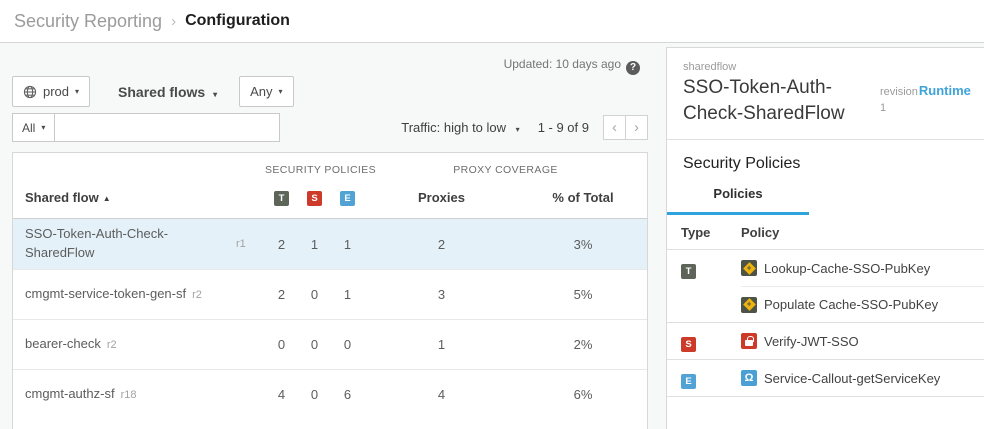  I want to click on pct-of-total: 5%, so click(583, 294).